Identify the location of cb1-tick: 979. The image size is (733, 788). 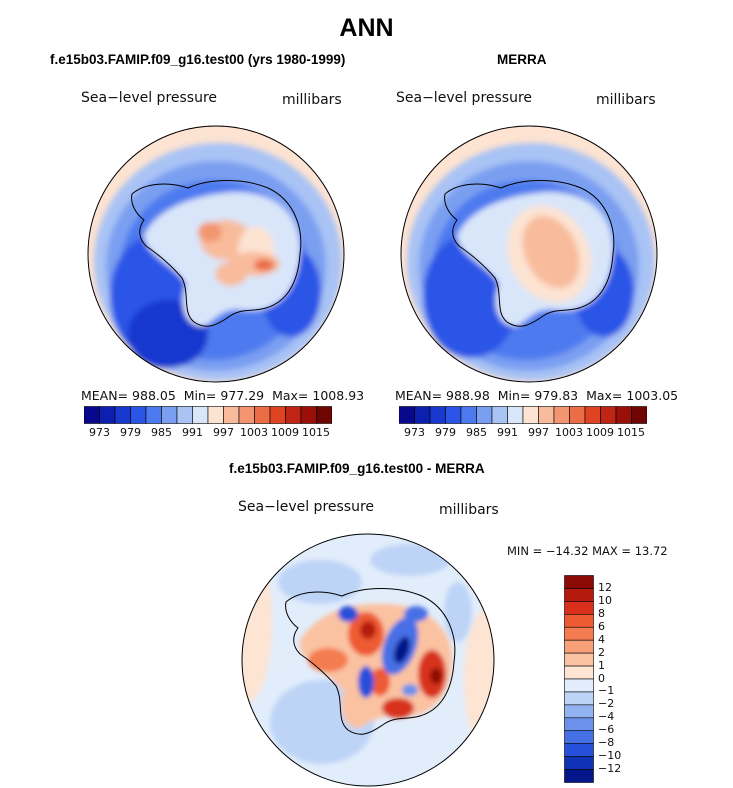
(130, 432).